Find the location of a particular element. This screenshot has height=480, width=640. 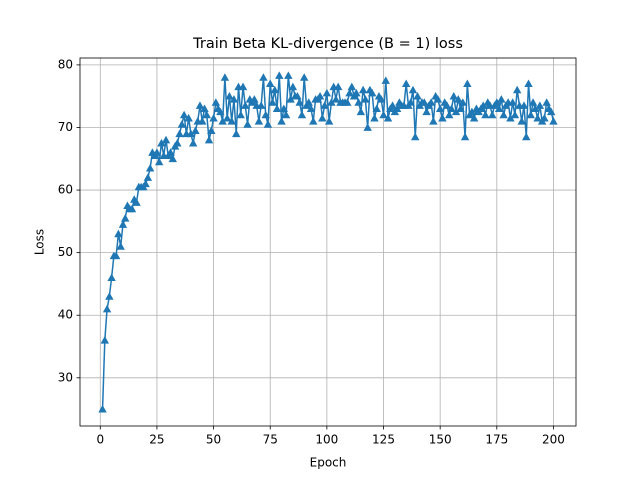

y-tick-label: 80 is located at coordinates (65, 64).